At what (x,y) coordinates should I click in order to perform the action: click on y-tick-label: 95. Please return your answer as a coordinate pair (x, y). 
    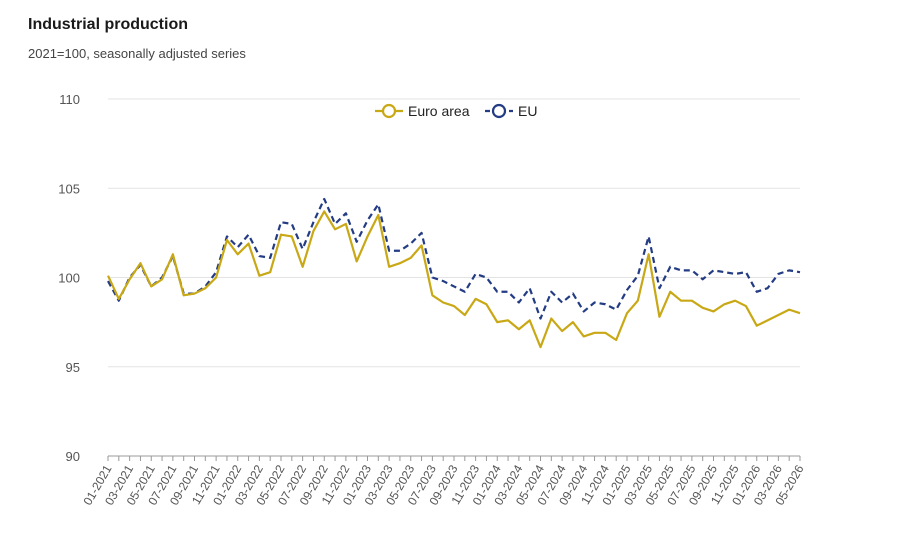
    Looking at the image, I should click on (73, 367).